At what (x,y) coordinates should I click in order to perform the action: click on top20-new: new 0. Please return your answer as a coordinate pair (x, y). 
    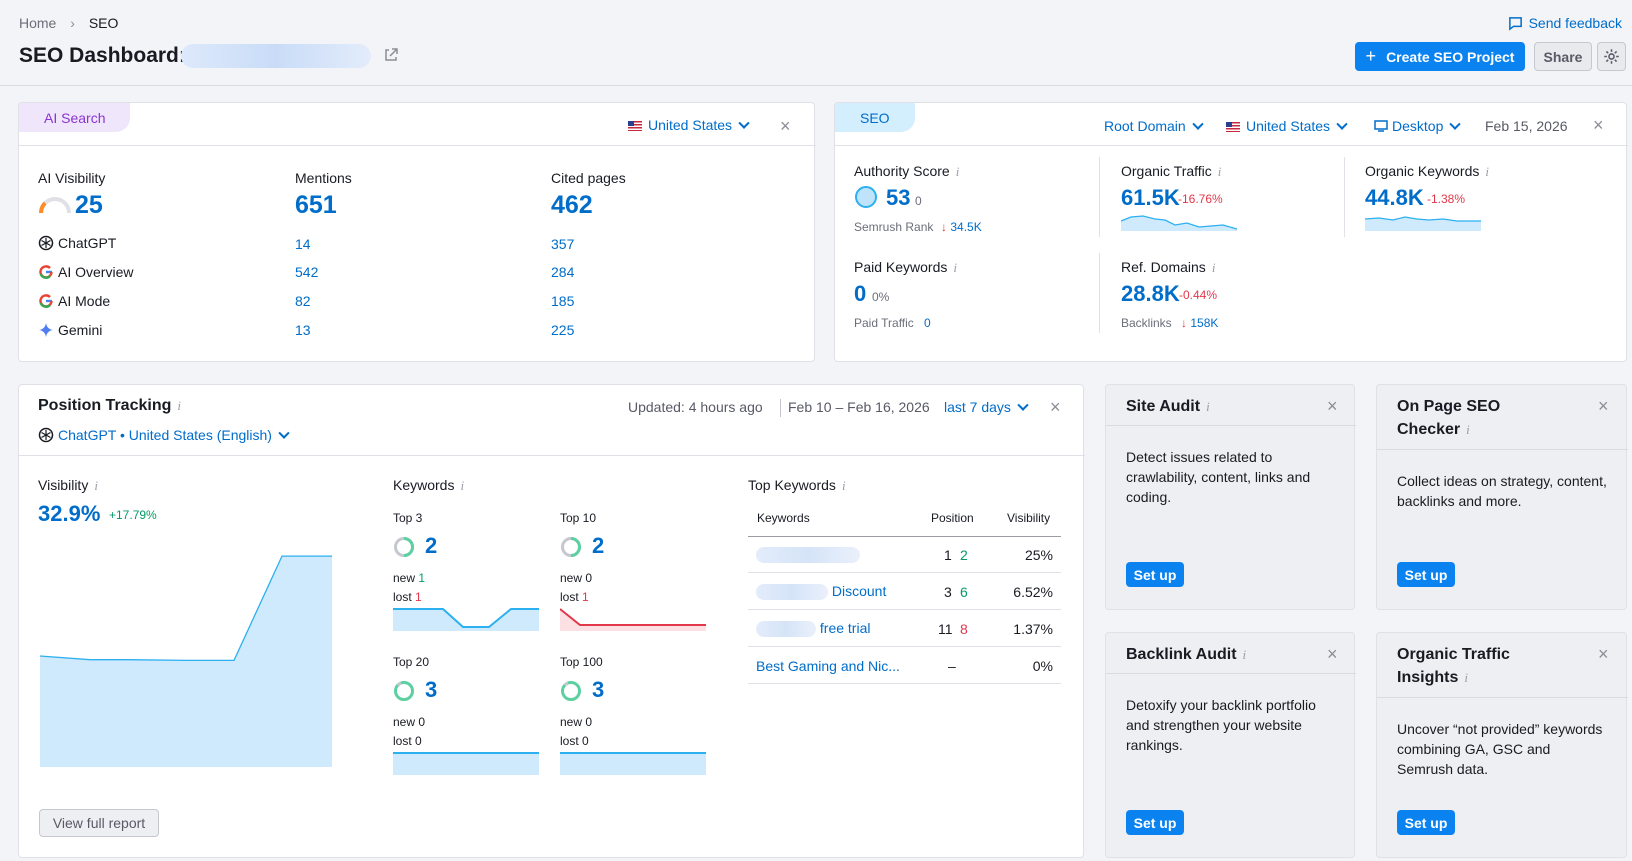
    Looking at the image, I should click on (409, 722).